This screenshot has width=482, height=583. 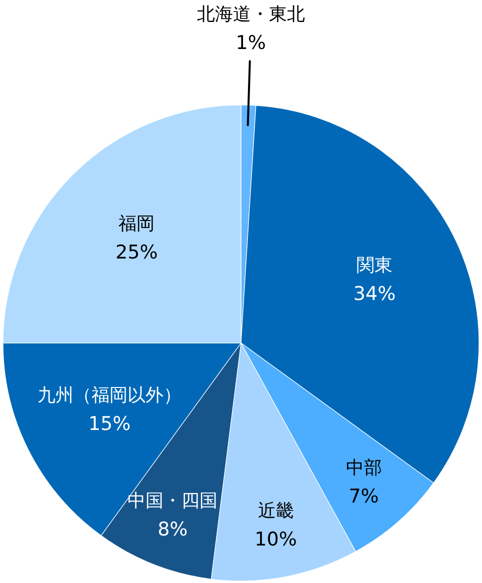 What do you see at coordinates (374, 294) in the screenshot?
I see `data-label: 34%` at bounding box center [374, 294].